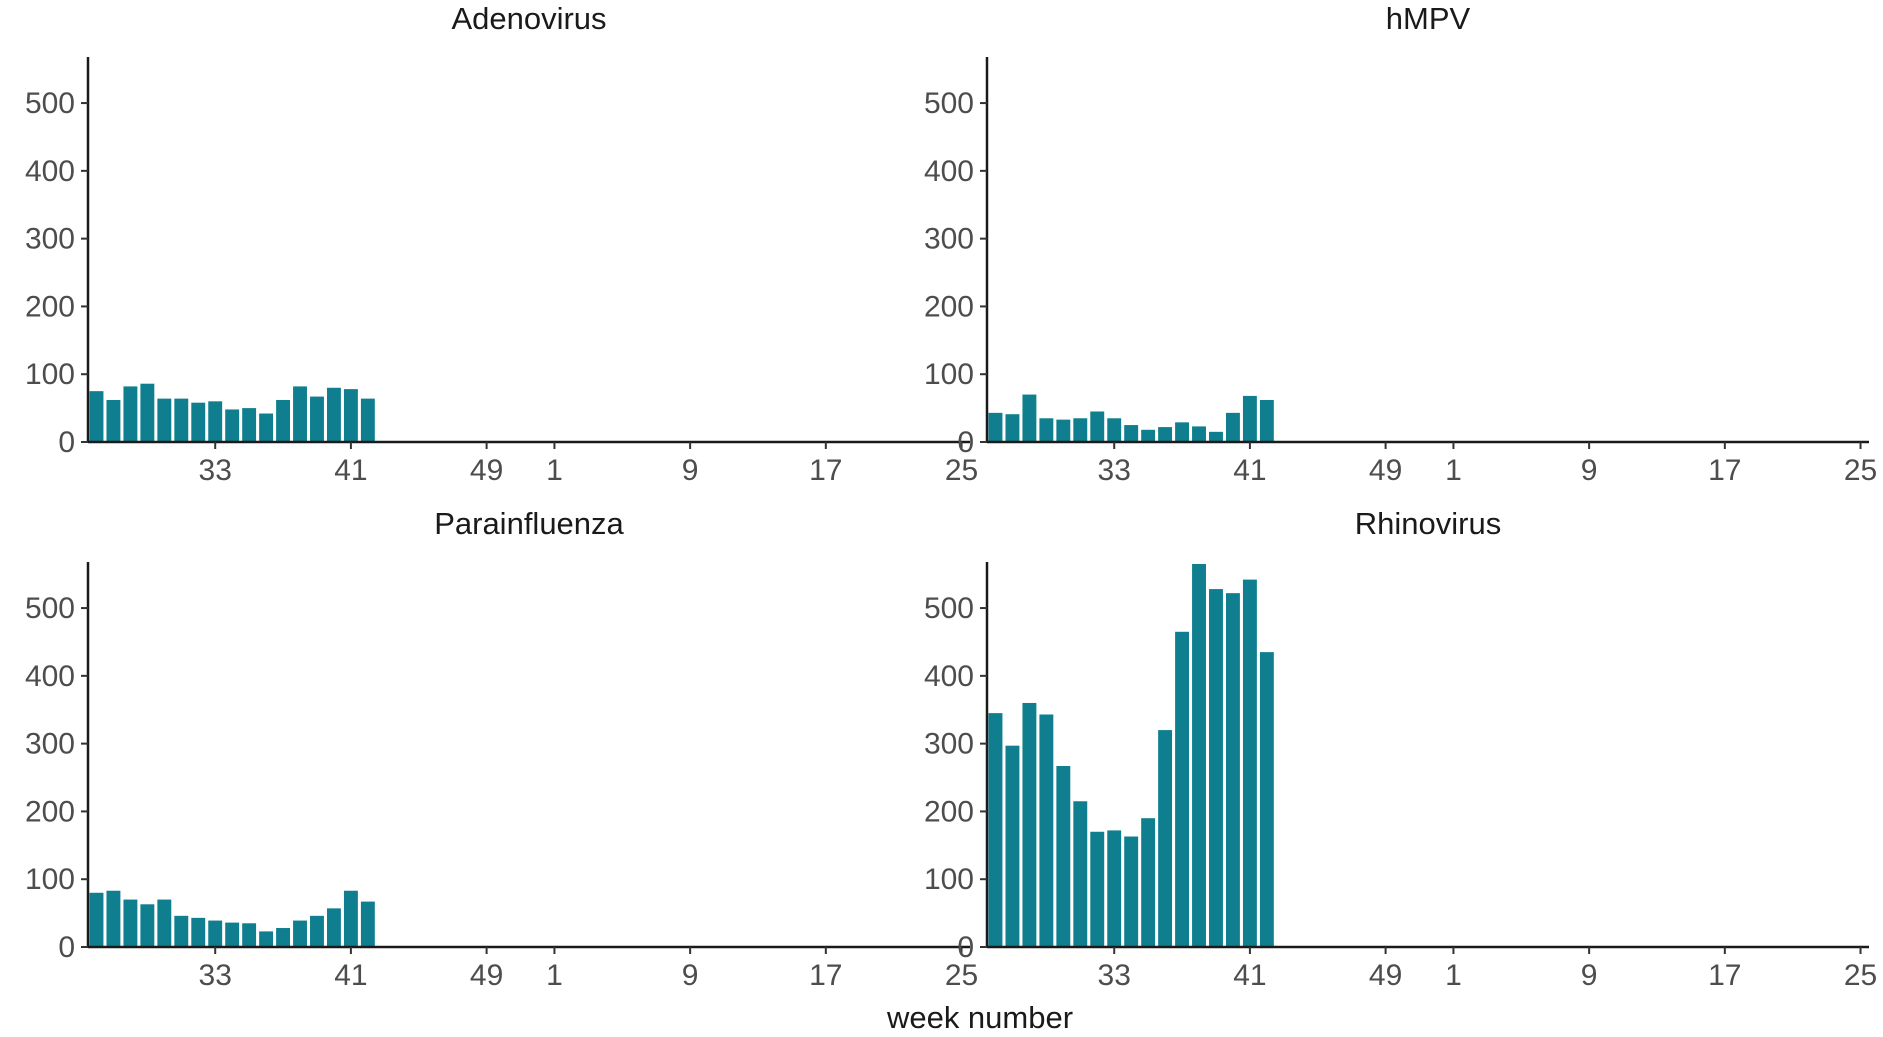 The image size is (1883, 1037). What do you see at coordinates (1428, 523) in the screenshot?
I see `panel-title: Rhinovirus` at bounding box center [1428, 523].